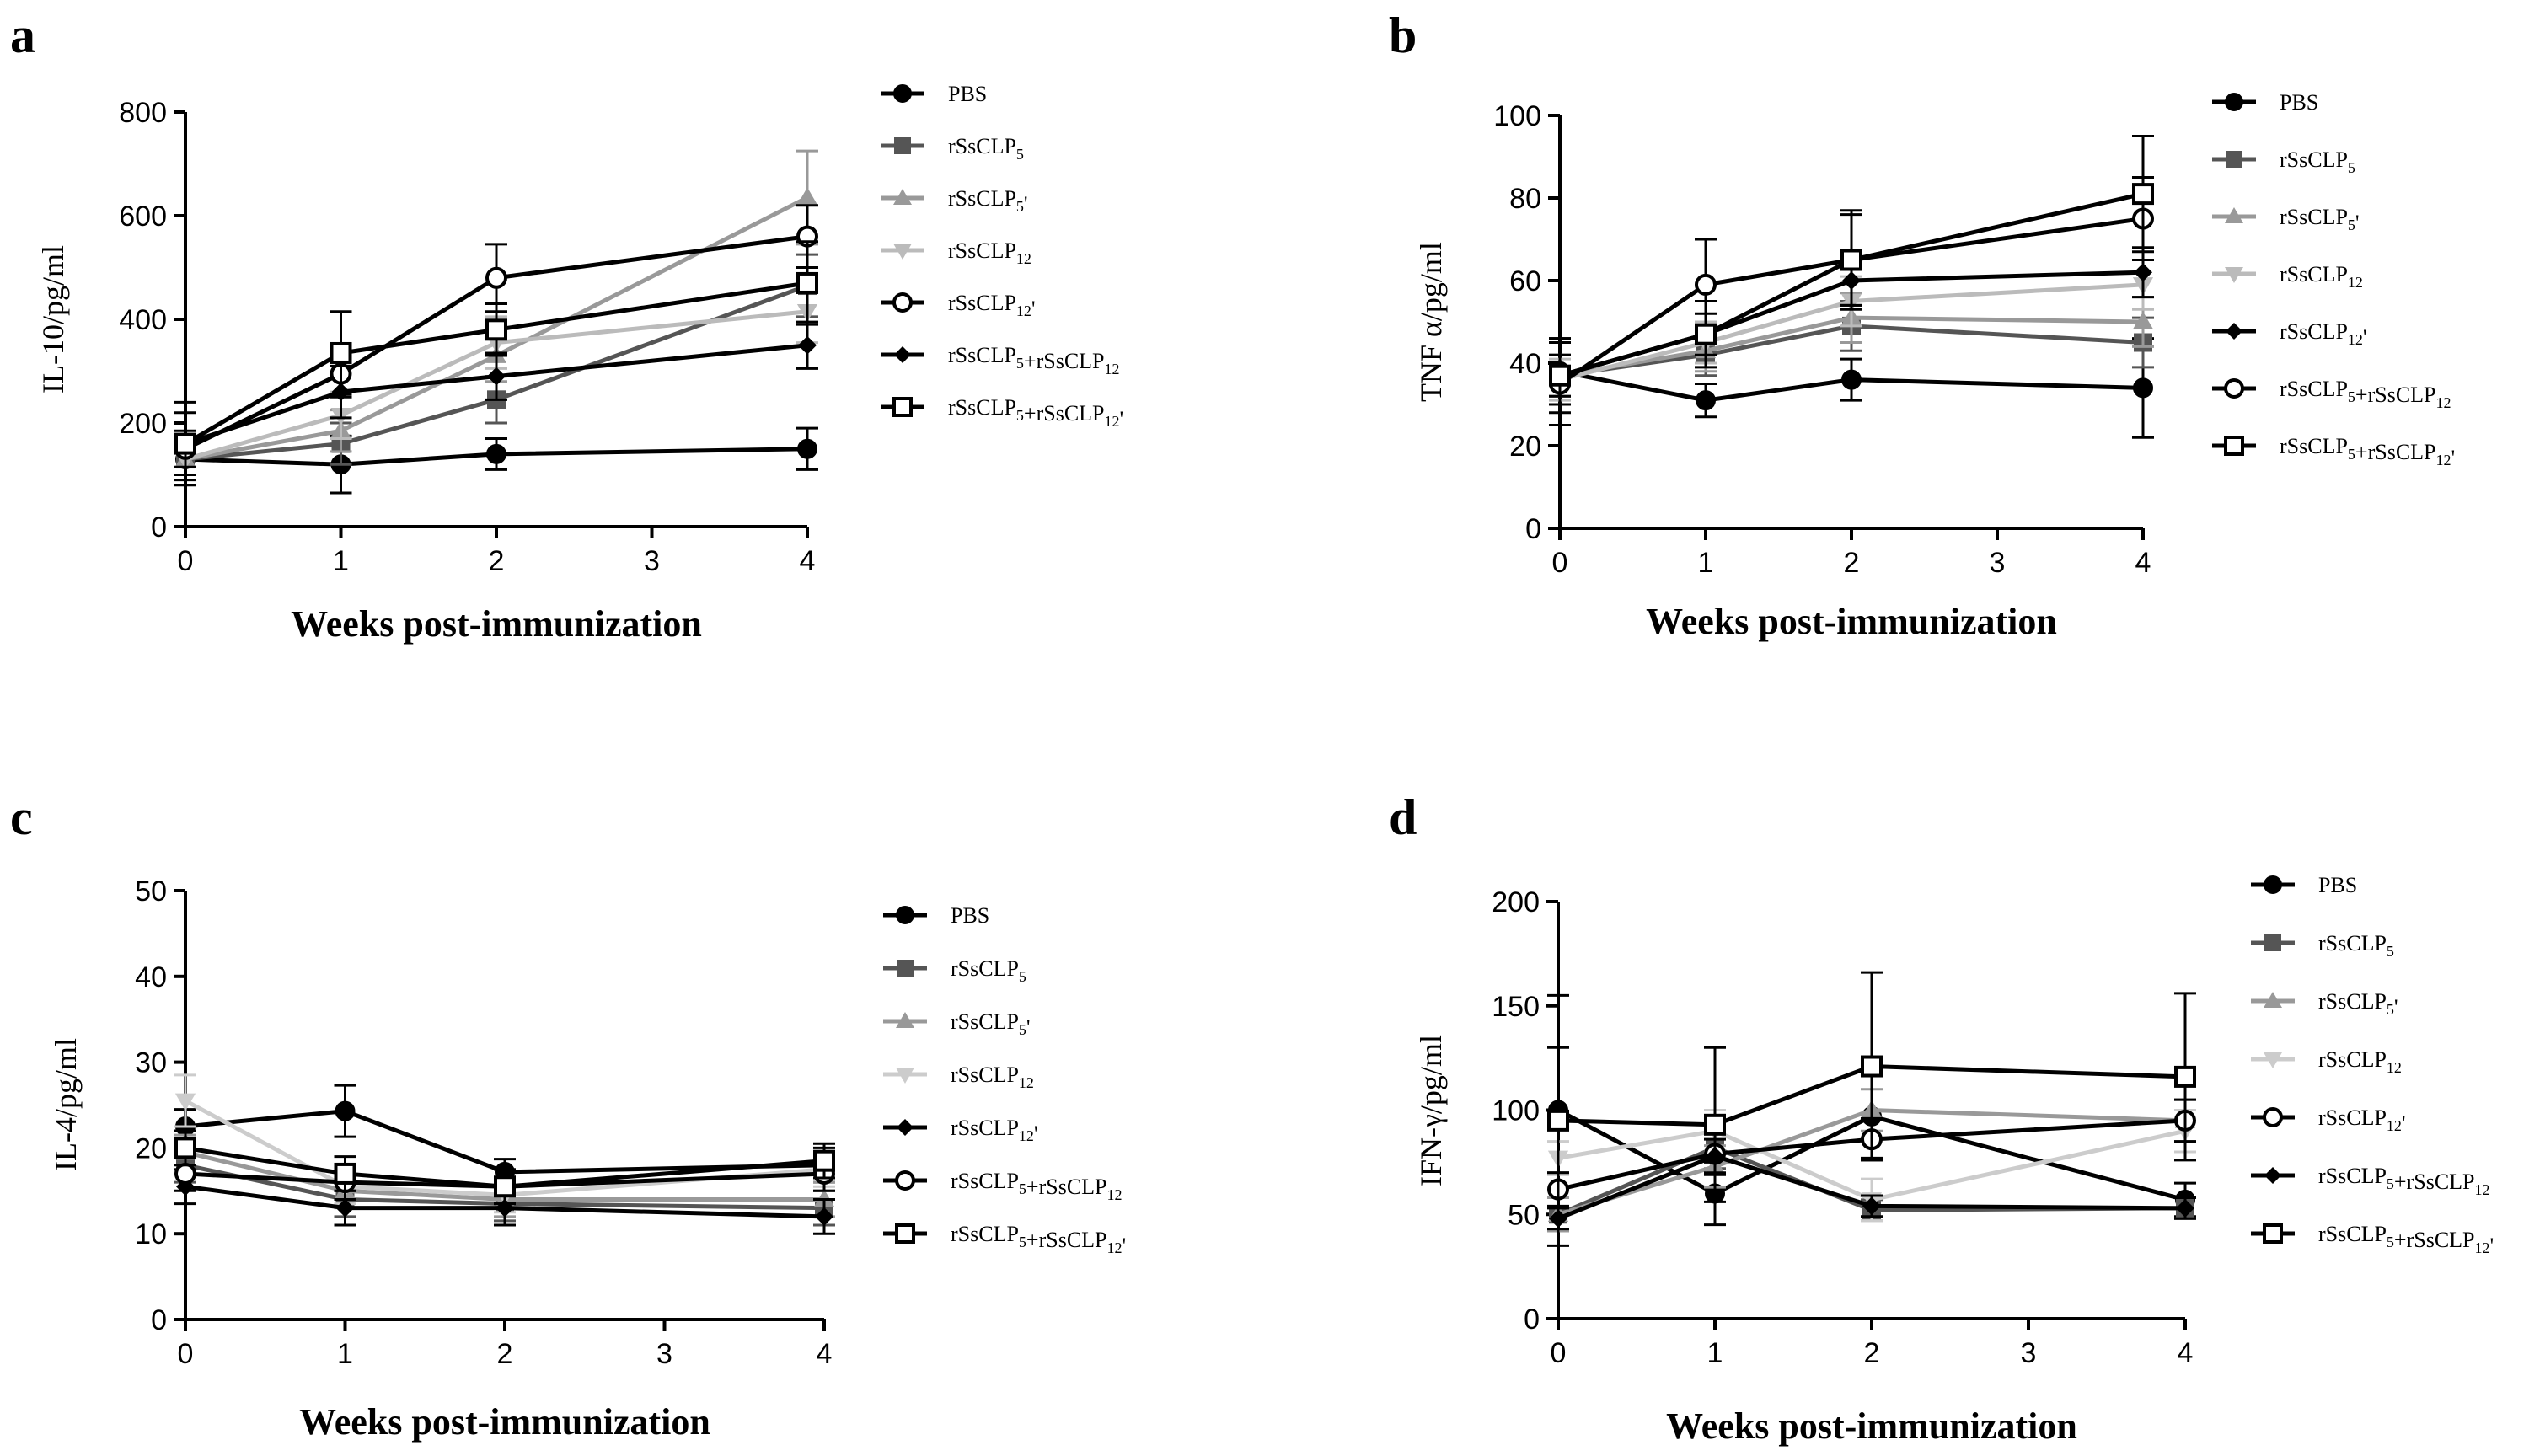 The image size is (2529, 1456). I want to click on legend-item-rssclp5: rSsCLP5', so click(957, 1024).